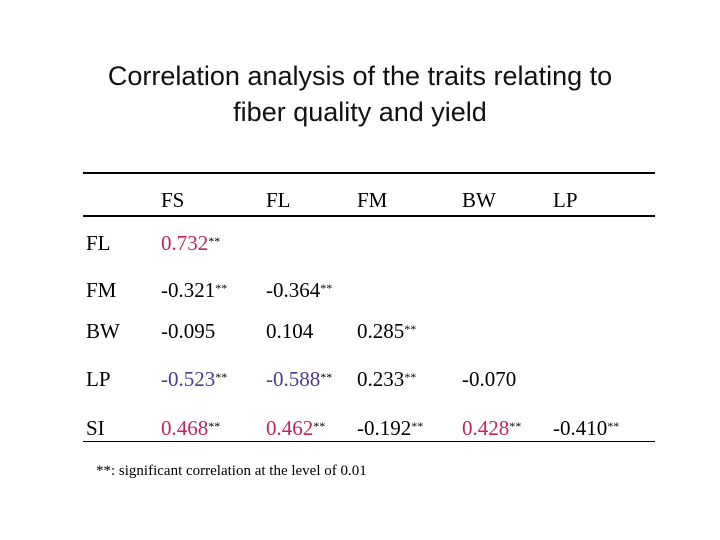 Image resolution: width=720 pixels, height=540 pixels. What do you see at coordinates (372, 200) in the screenshot?
I see `column-header-fm: FM` at bounding box center [372, 200].